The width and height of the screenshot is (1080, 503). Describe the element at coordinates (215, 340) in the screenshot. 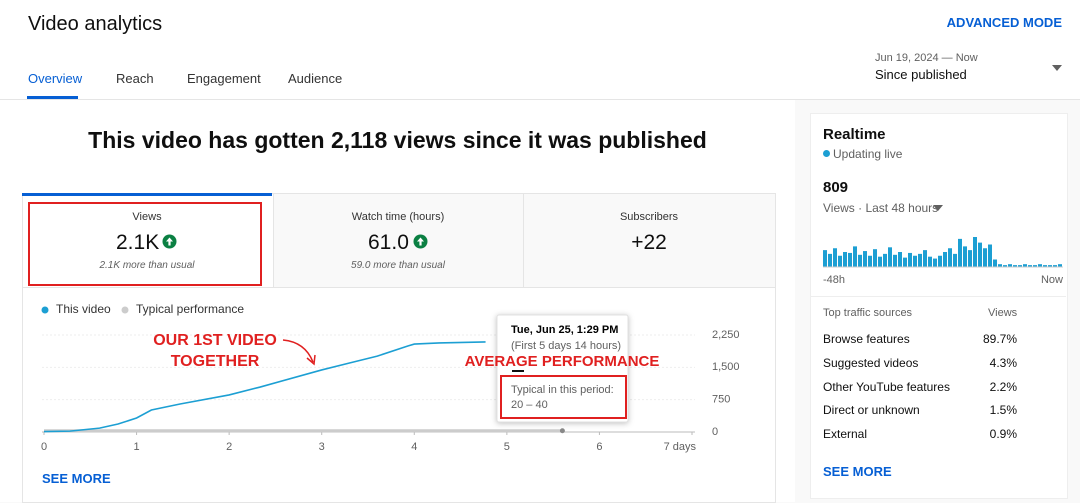

I see `annotation: OUR 1ST VIDEO` at that location.